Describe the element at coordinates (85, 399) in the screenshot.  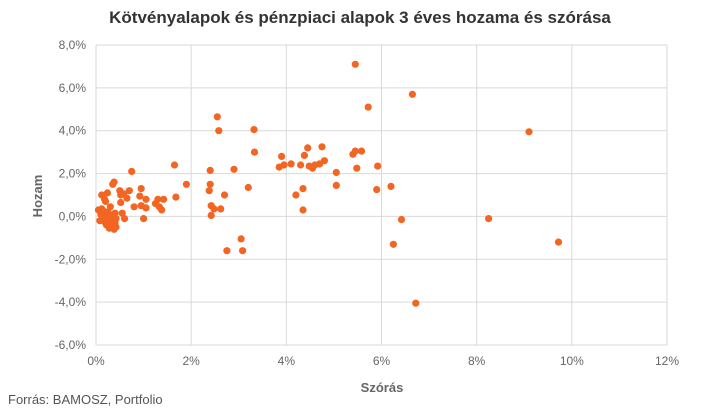
I see `source-note: Forrás: BAMOSZ, Portfolio` at that location.